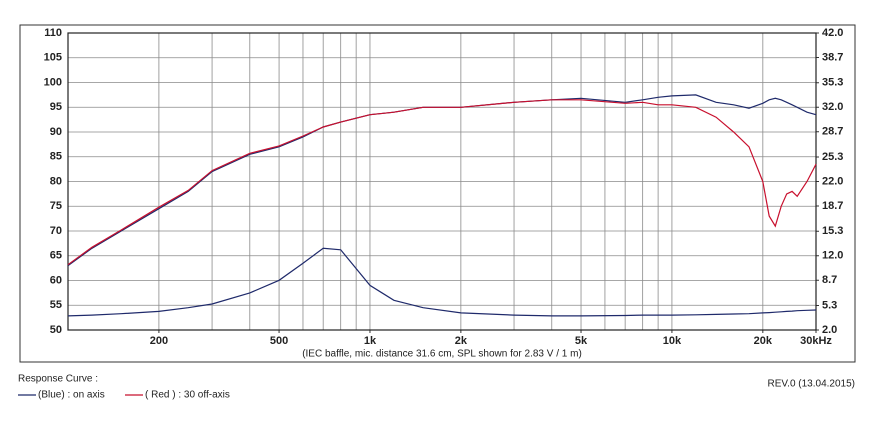  What do you see at coordinates (832, 206) in the screenshot?
I see `y2-tick-label: 18.7` at bounding box center [832, 206].